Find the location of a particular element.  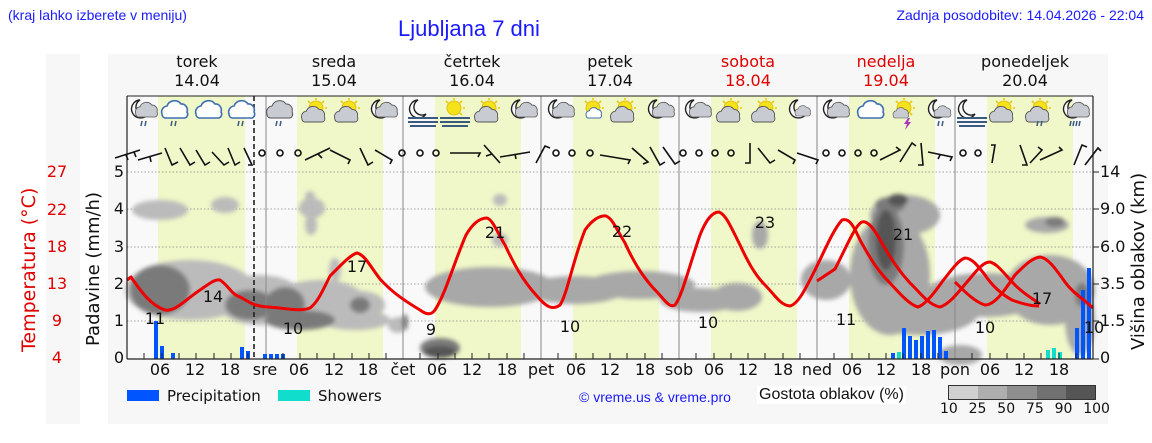

shower-bars is located at coordinates (979, 353).